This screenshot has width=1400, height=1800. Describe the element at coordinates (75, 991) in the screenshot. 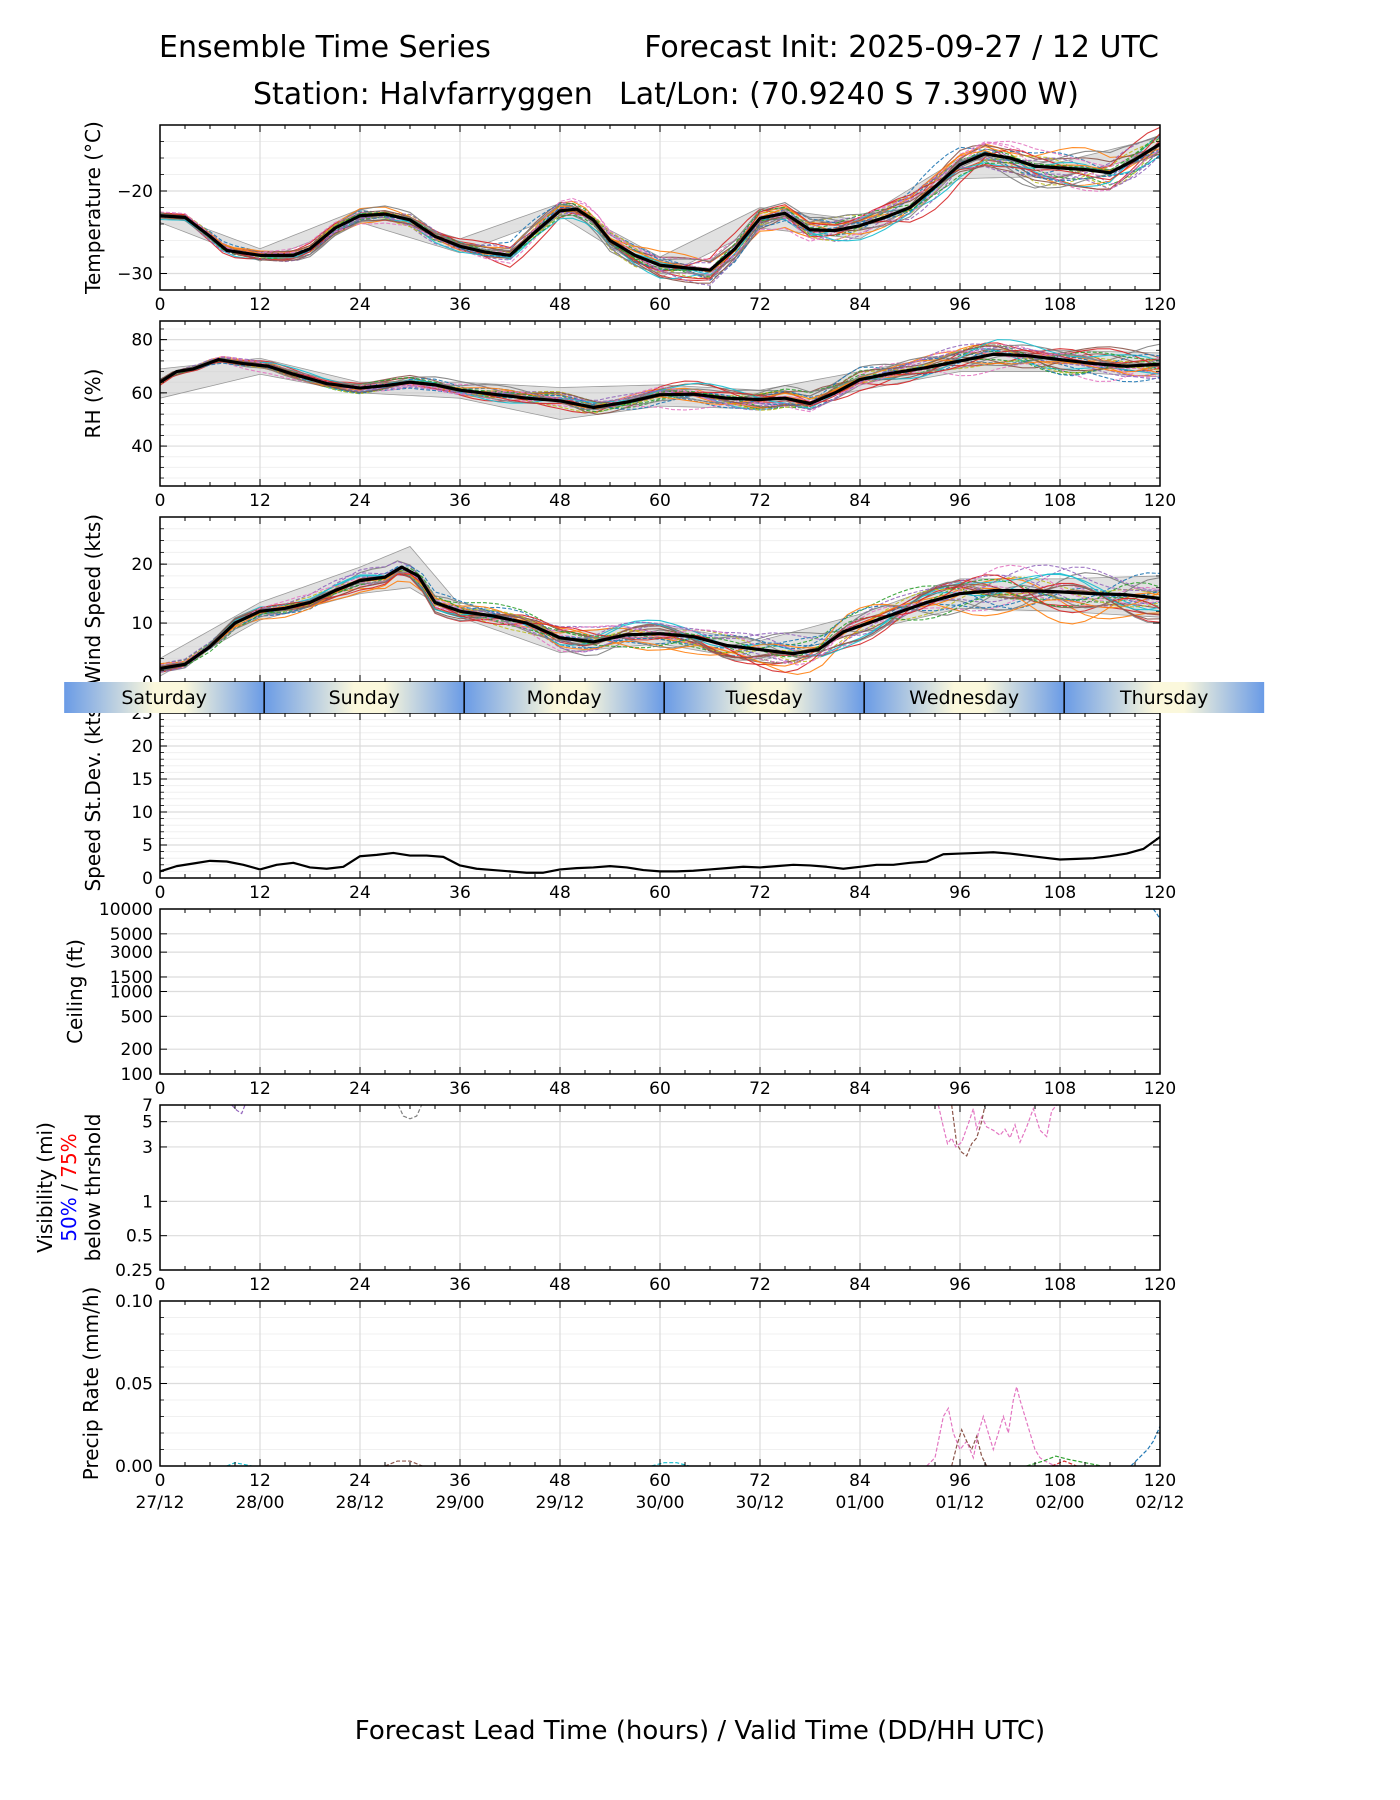

I see `y-axis-label: Ceiling (ft)` at that location.